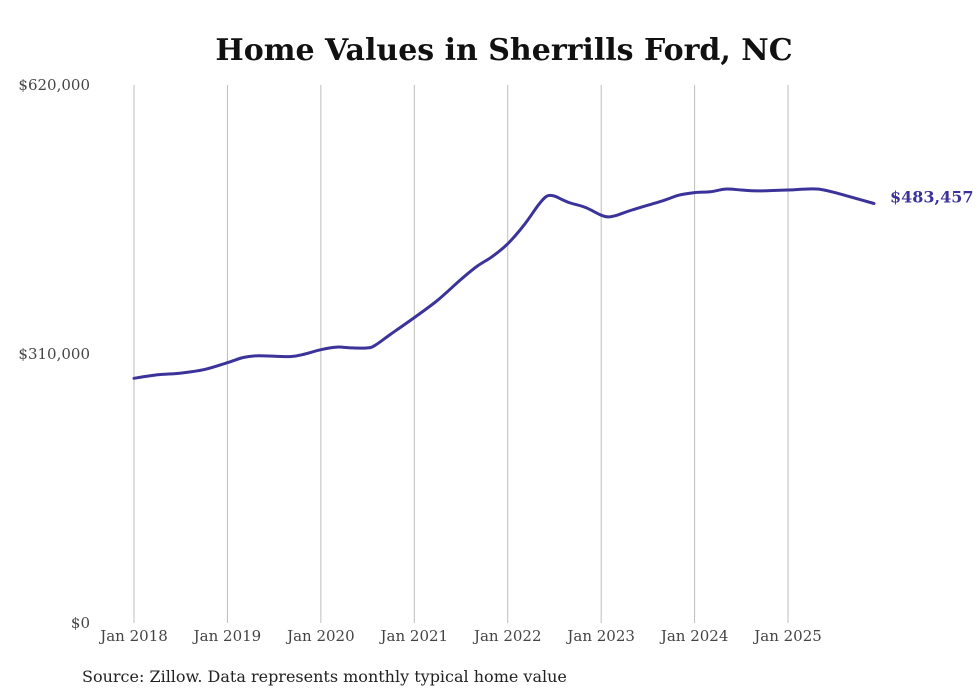 The height and width of the screenshot is (699, 980). I want to click on x-tick-label: Jan 2025, so click(787, 636).